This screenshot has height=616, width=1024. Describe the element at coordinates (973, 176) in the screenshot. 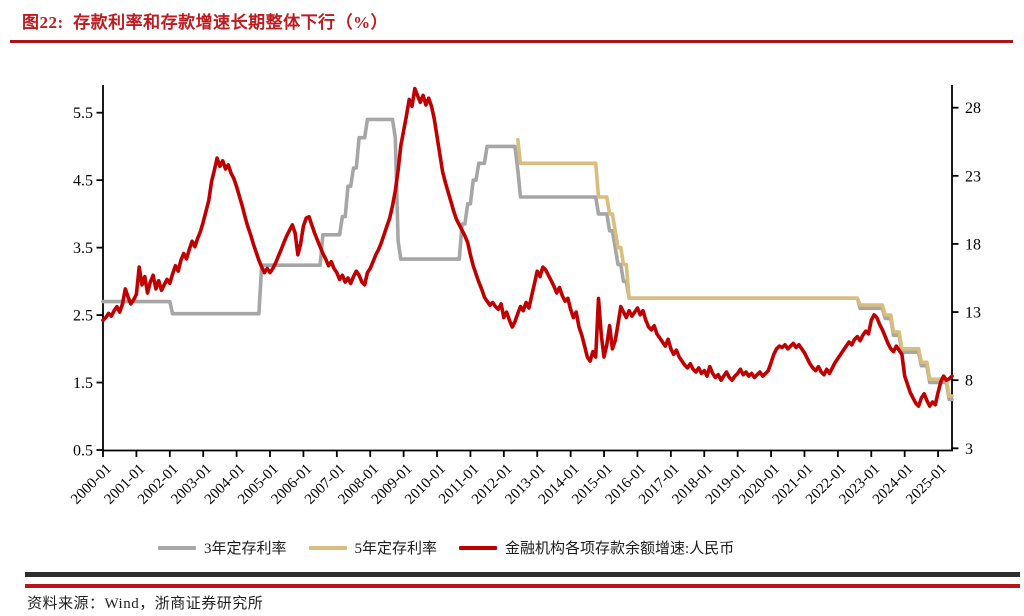

I see `svg-text: 23` at that location.